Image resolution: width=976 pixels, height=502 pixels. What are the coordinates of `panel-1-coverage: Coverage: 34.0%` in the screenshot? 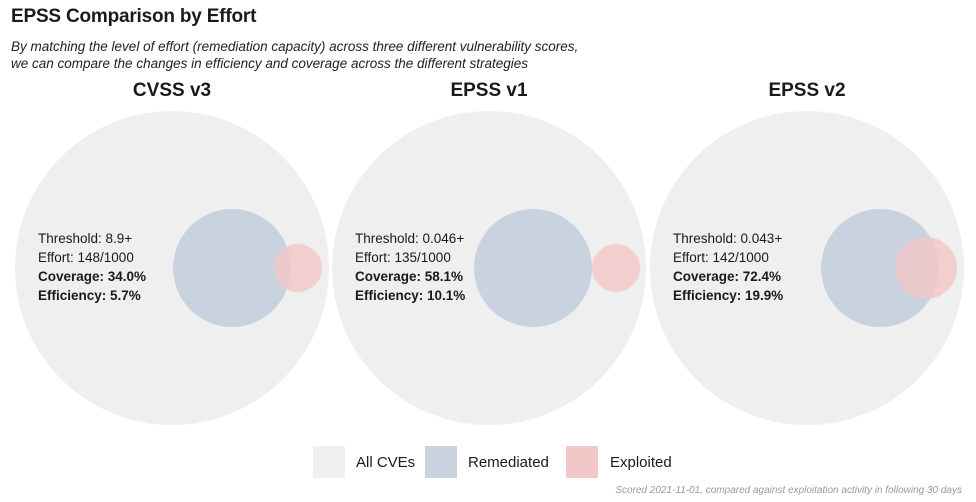 It's located at (92, 276).